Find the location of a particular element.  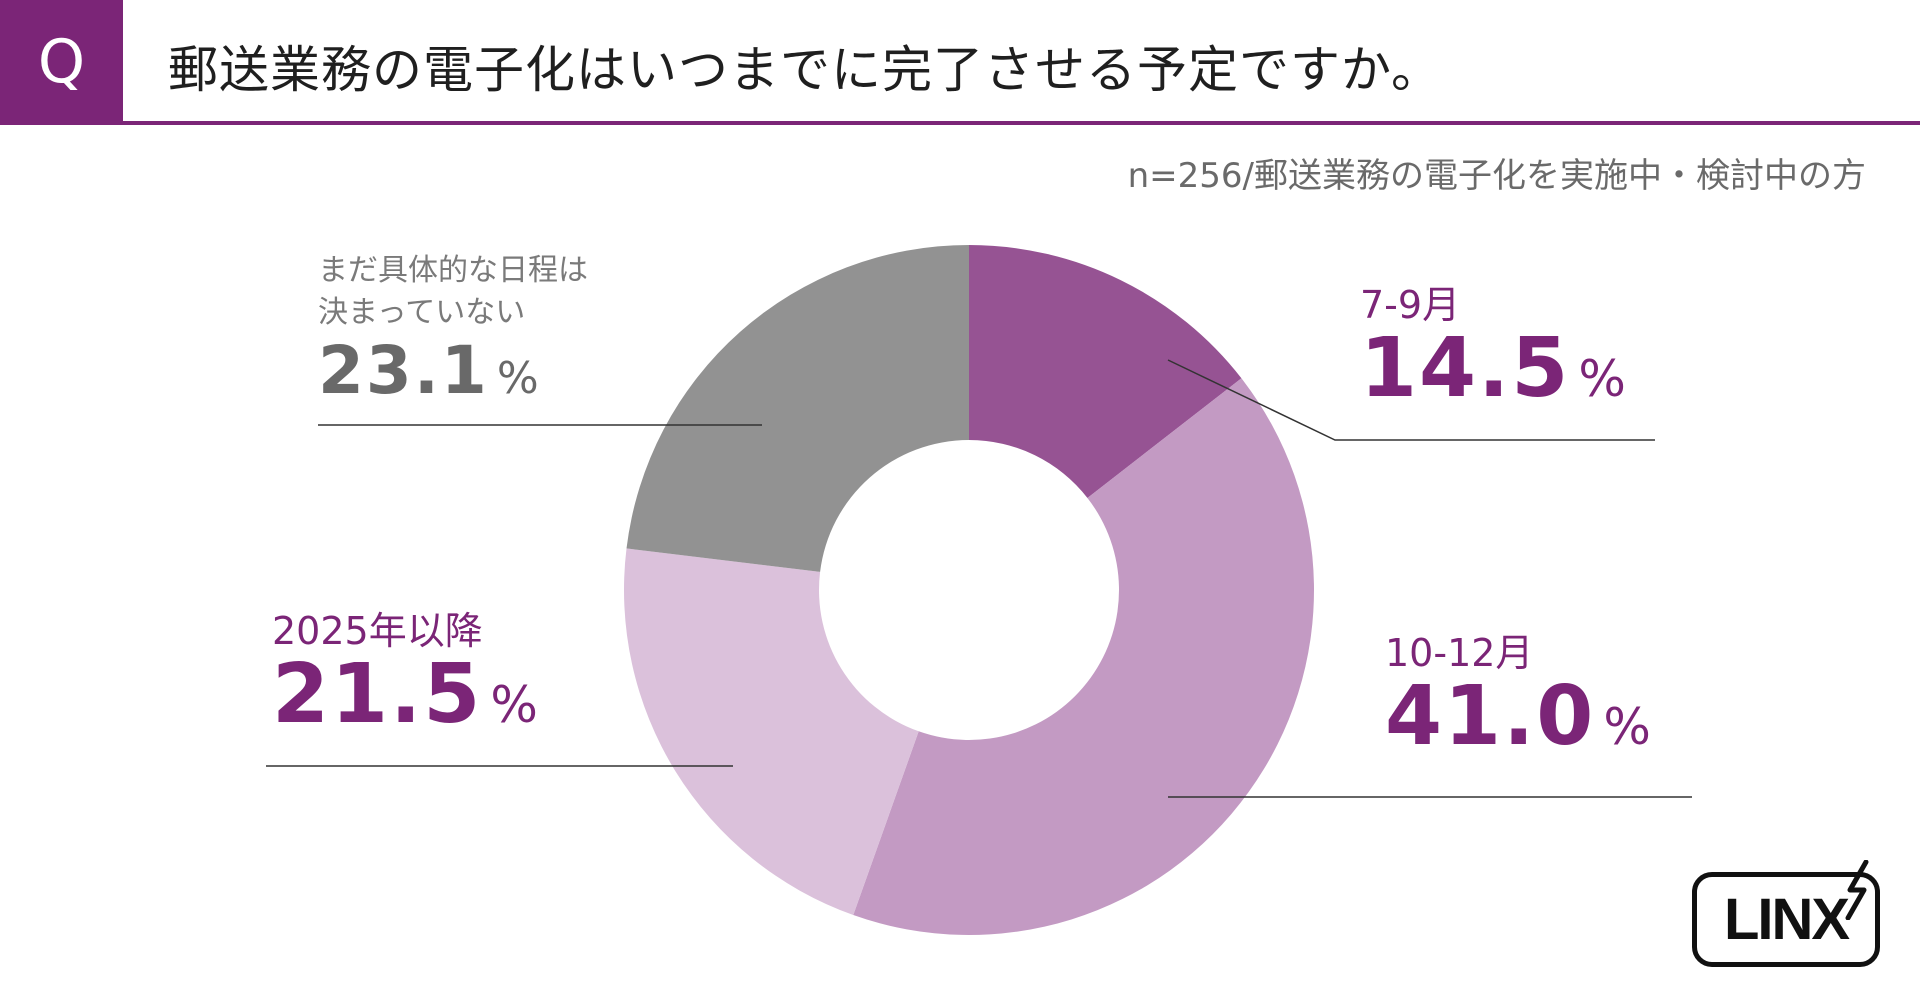

value-number: 14.5 is located at coordinates (1465, 368).